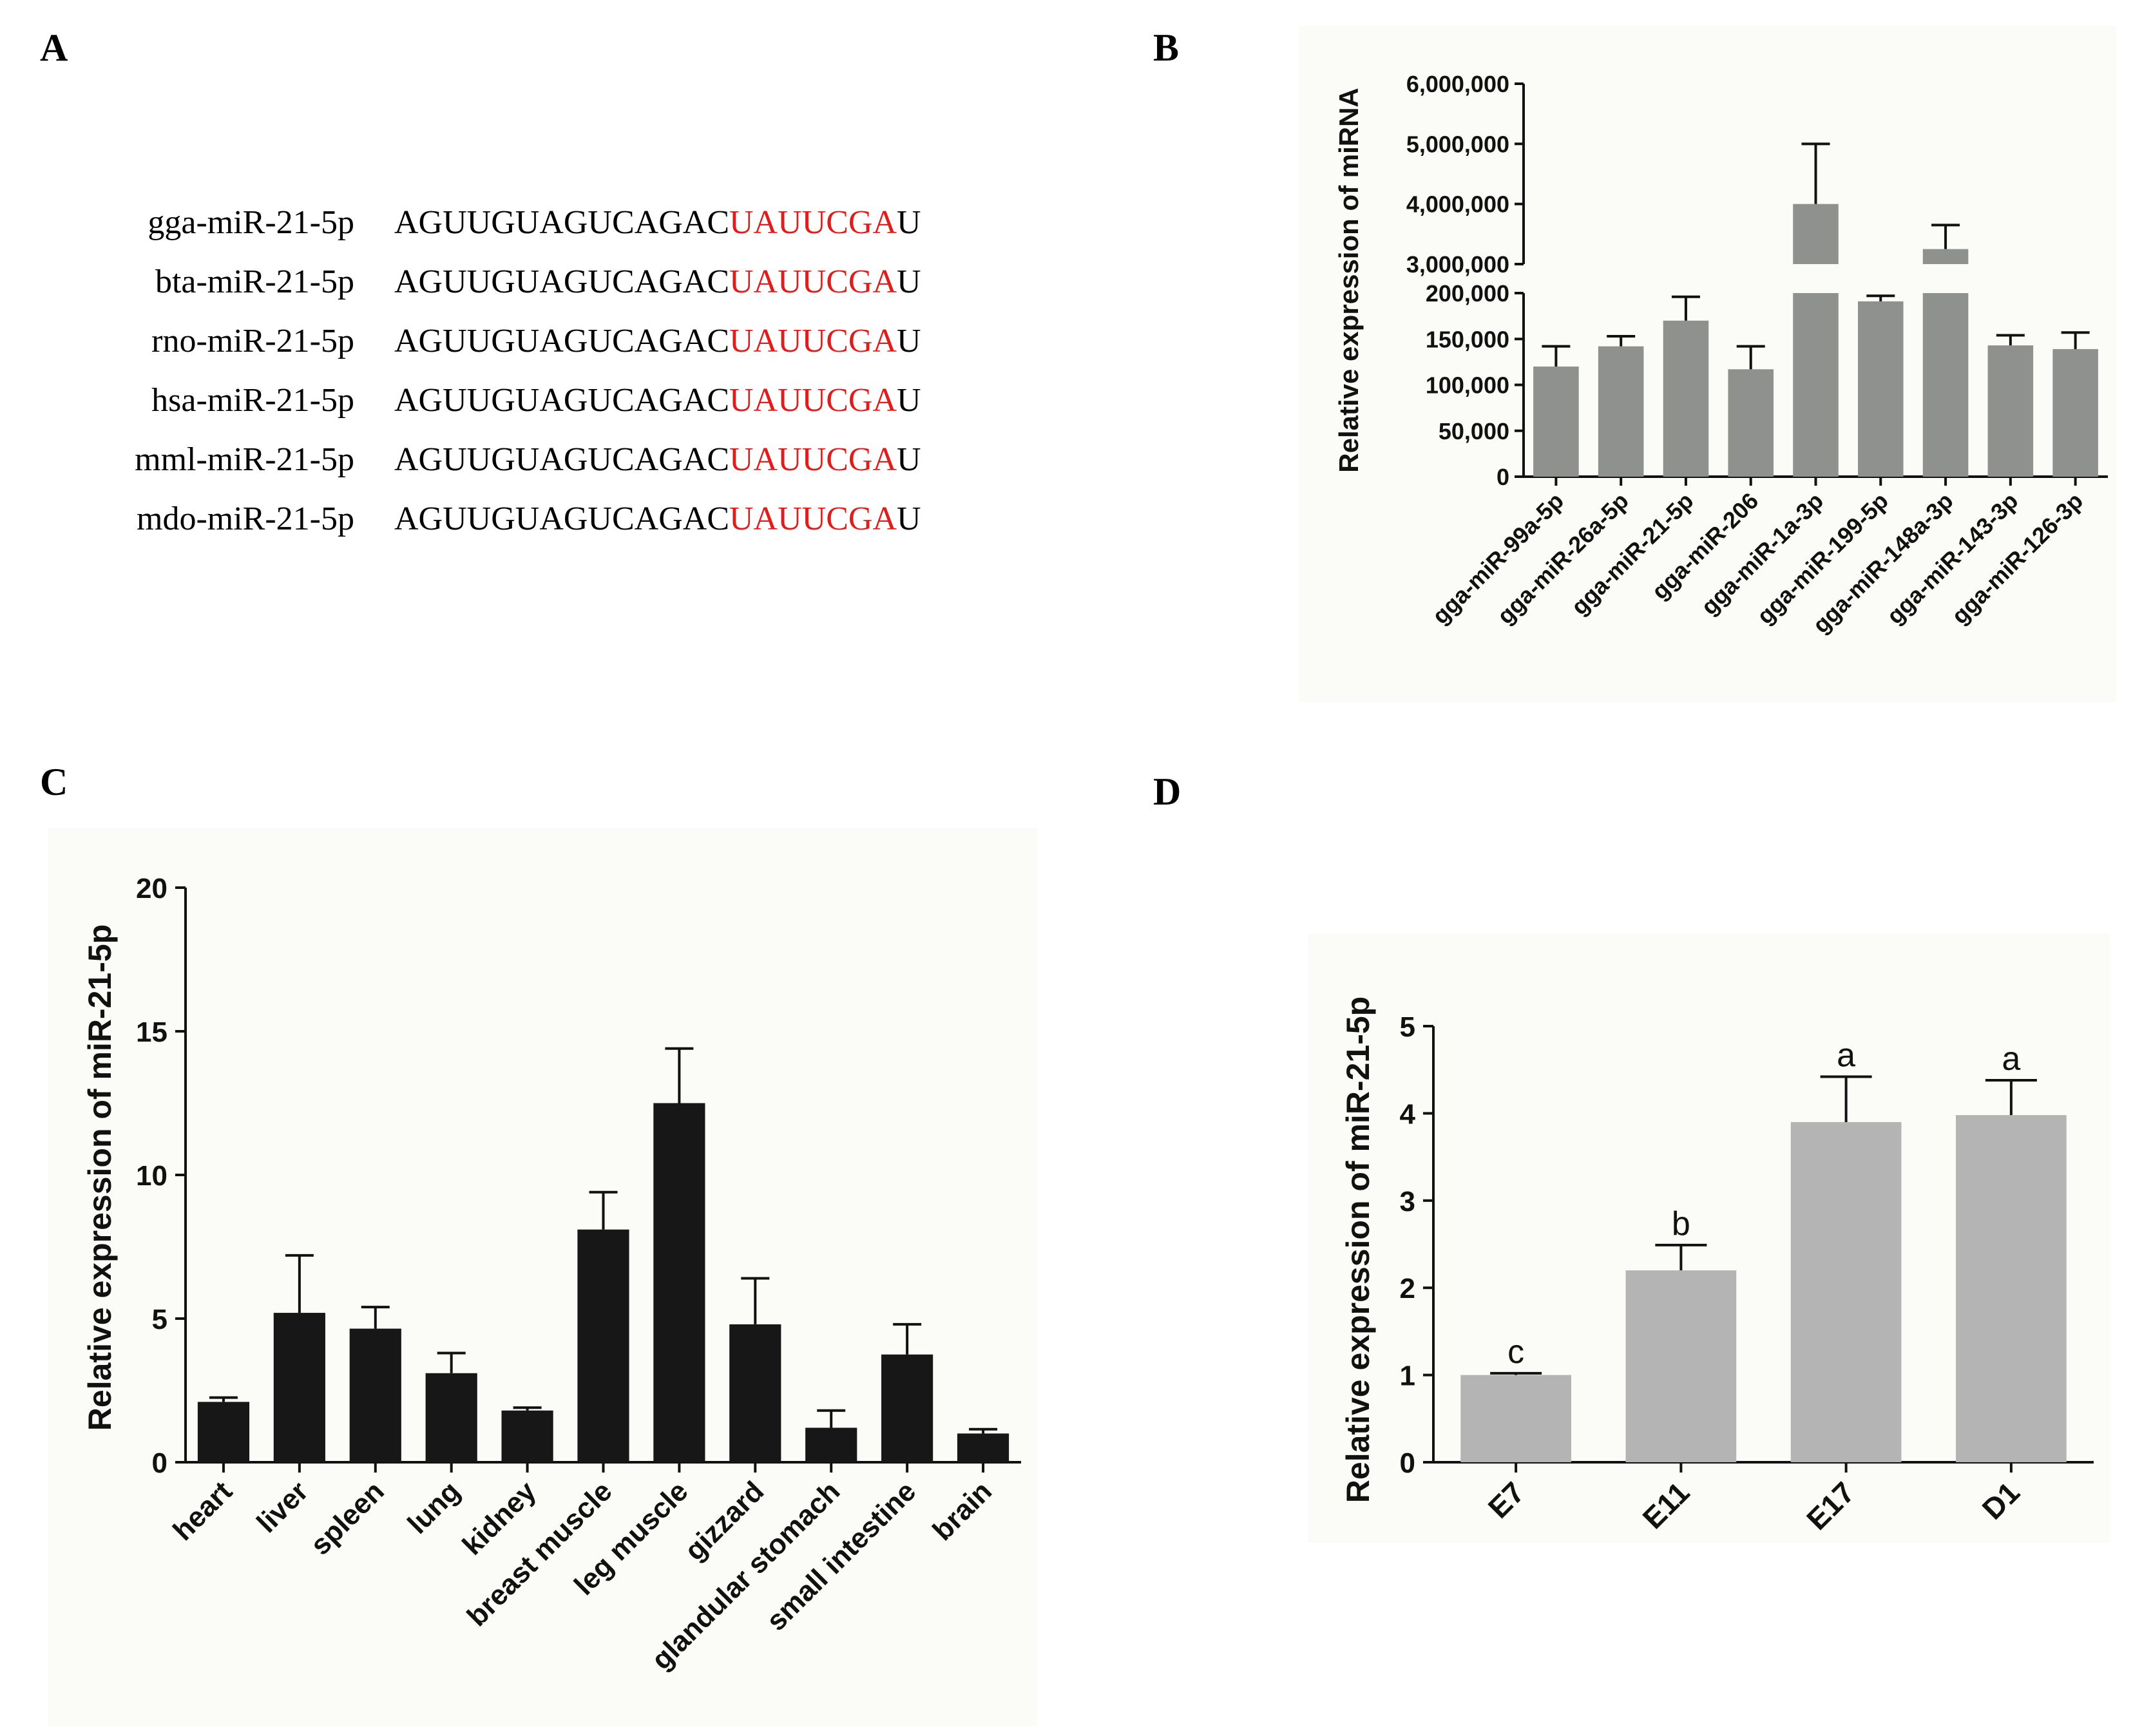  Describe the element at coordinates (1349, 280) in the screenshot. I see `b-y-axis-label: Relative expression of miRNA` at that location.